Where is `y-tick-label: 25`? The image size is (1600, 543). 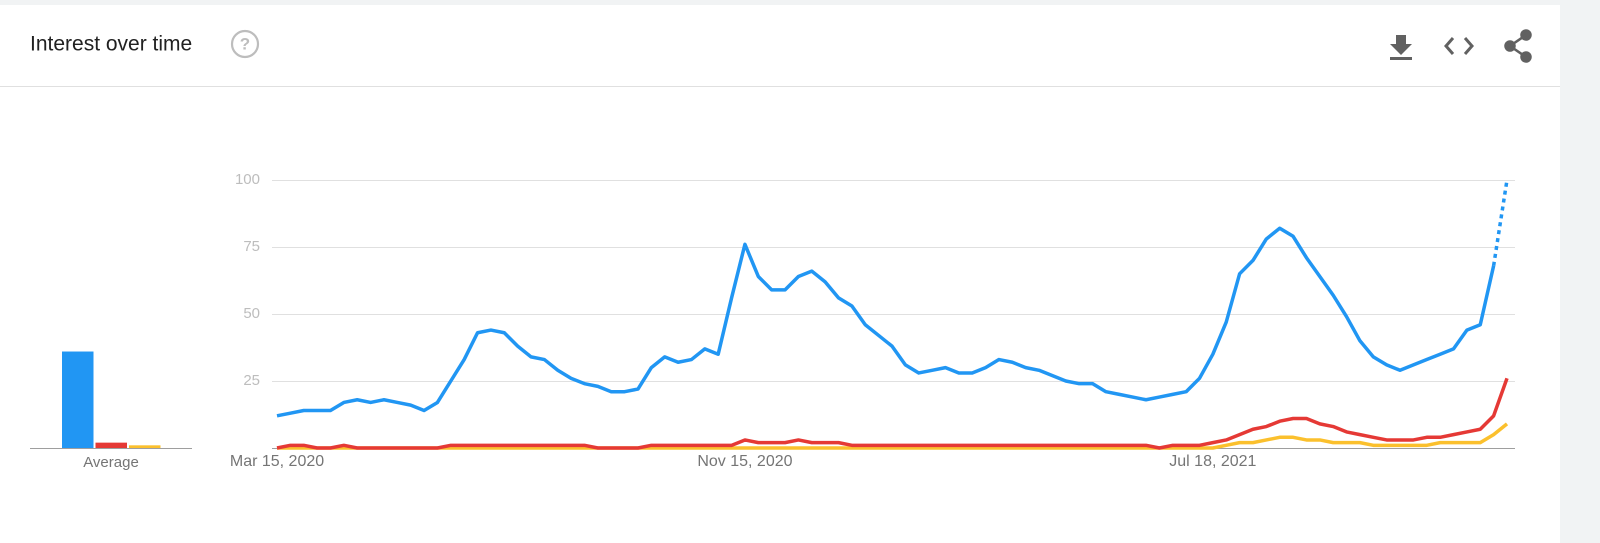 y-tick-label: 25 is located at coordinates (251, 380).